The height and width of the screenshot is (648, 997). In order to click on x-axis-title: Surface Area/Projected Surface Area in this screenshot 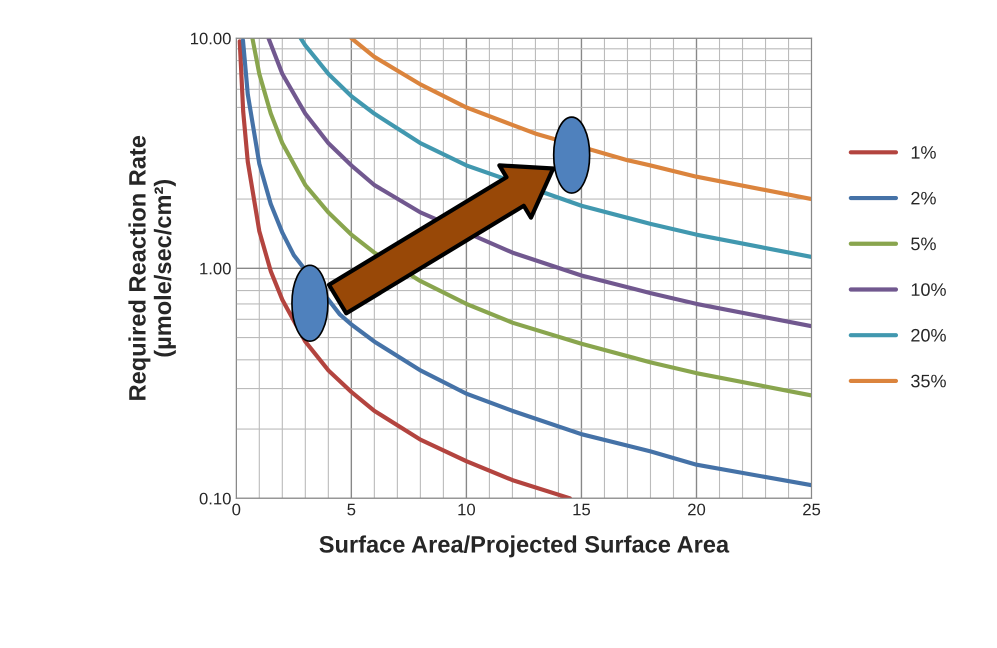, I will do `click(524, 546)`.